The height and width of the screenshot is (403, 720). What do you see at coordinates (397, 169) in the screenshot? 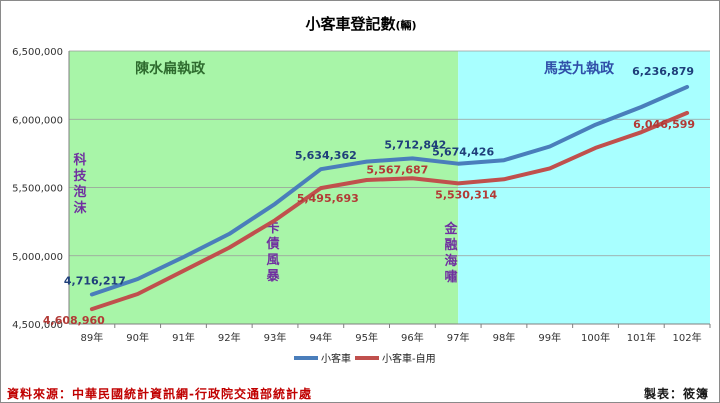
I see `data-label: 5,567,687` at bounding box center [397, 169].